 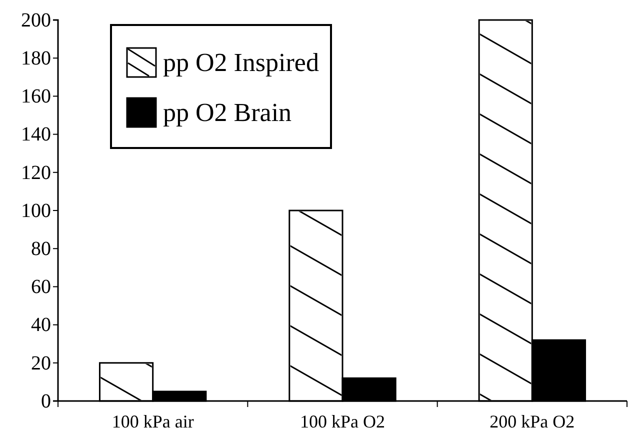 I want to click on y-tick-label: 0, so click(x=46, y=401).